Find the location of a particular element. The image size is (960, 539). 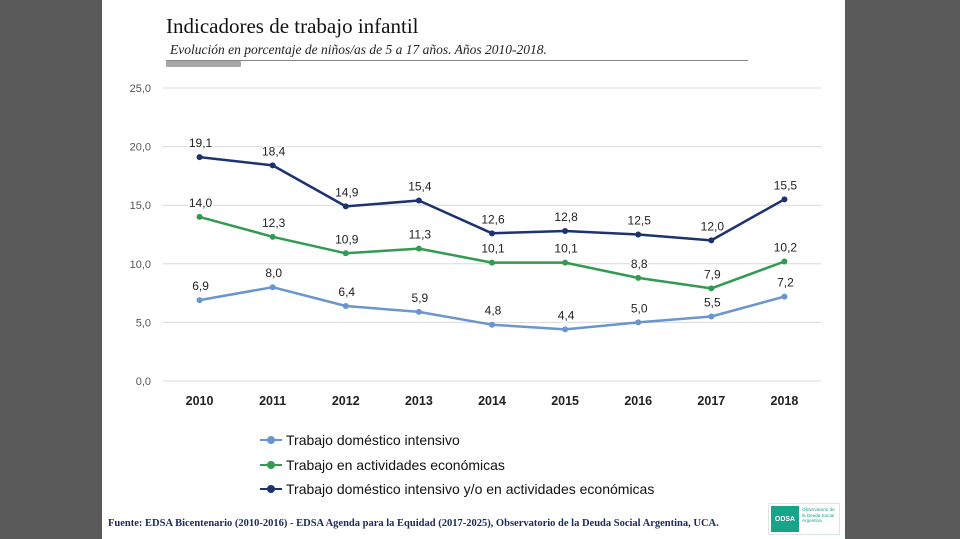

data-label: 15,5 is located at coordinates (786, 185).